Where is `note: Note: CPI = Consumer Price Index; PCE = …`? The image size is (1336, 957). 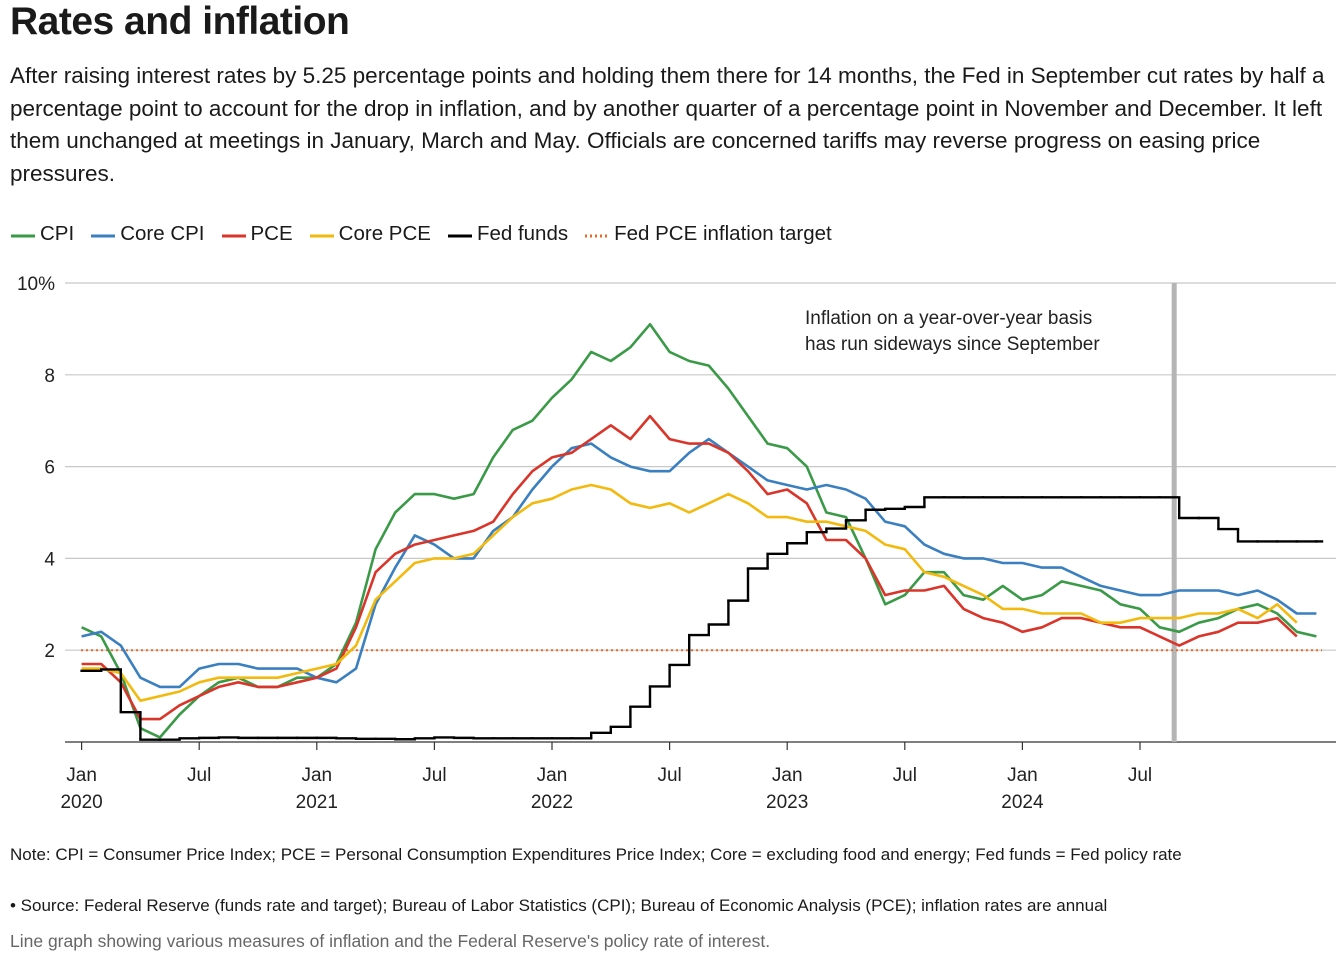 note: Note: CPI = Consumer Price Index; PCE = … is located at coordinates (596, 854).